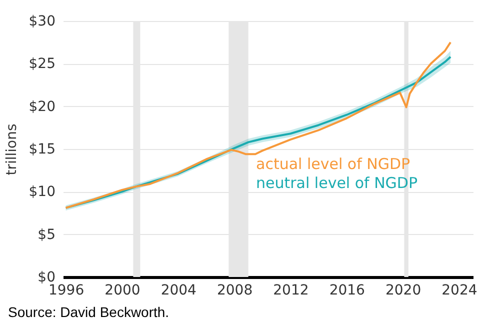 This screenshot has height=328, width=492. Describe the element at coordinates (122, 290) in the screenshot. I see `x-tick-label: 2000` at that location.